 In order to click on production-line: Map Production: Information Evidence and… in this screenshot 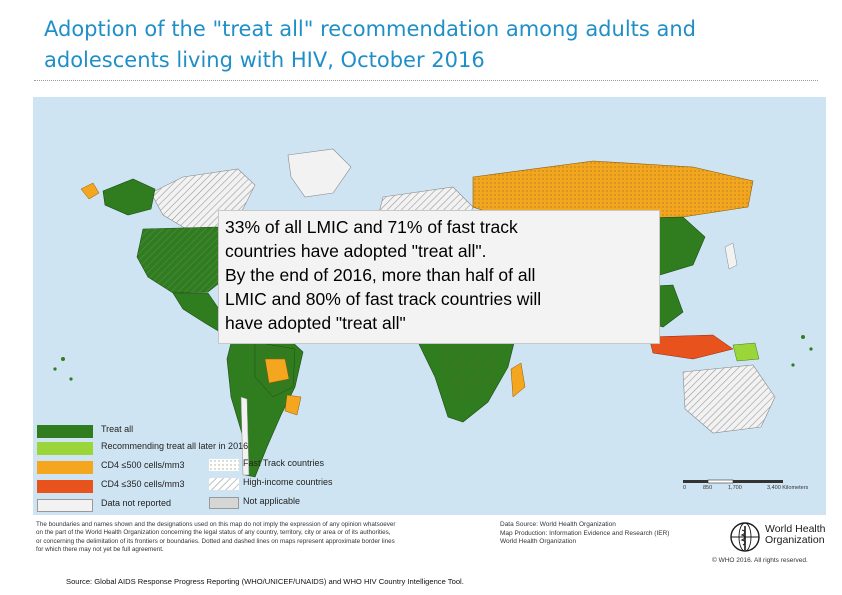, I will do `click(585, 533)`.